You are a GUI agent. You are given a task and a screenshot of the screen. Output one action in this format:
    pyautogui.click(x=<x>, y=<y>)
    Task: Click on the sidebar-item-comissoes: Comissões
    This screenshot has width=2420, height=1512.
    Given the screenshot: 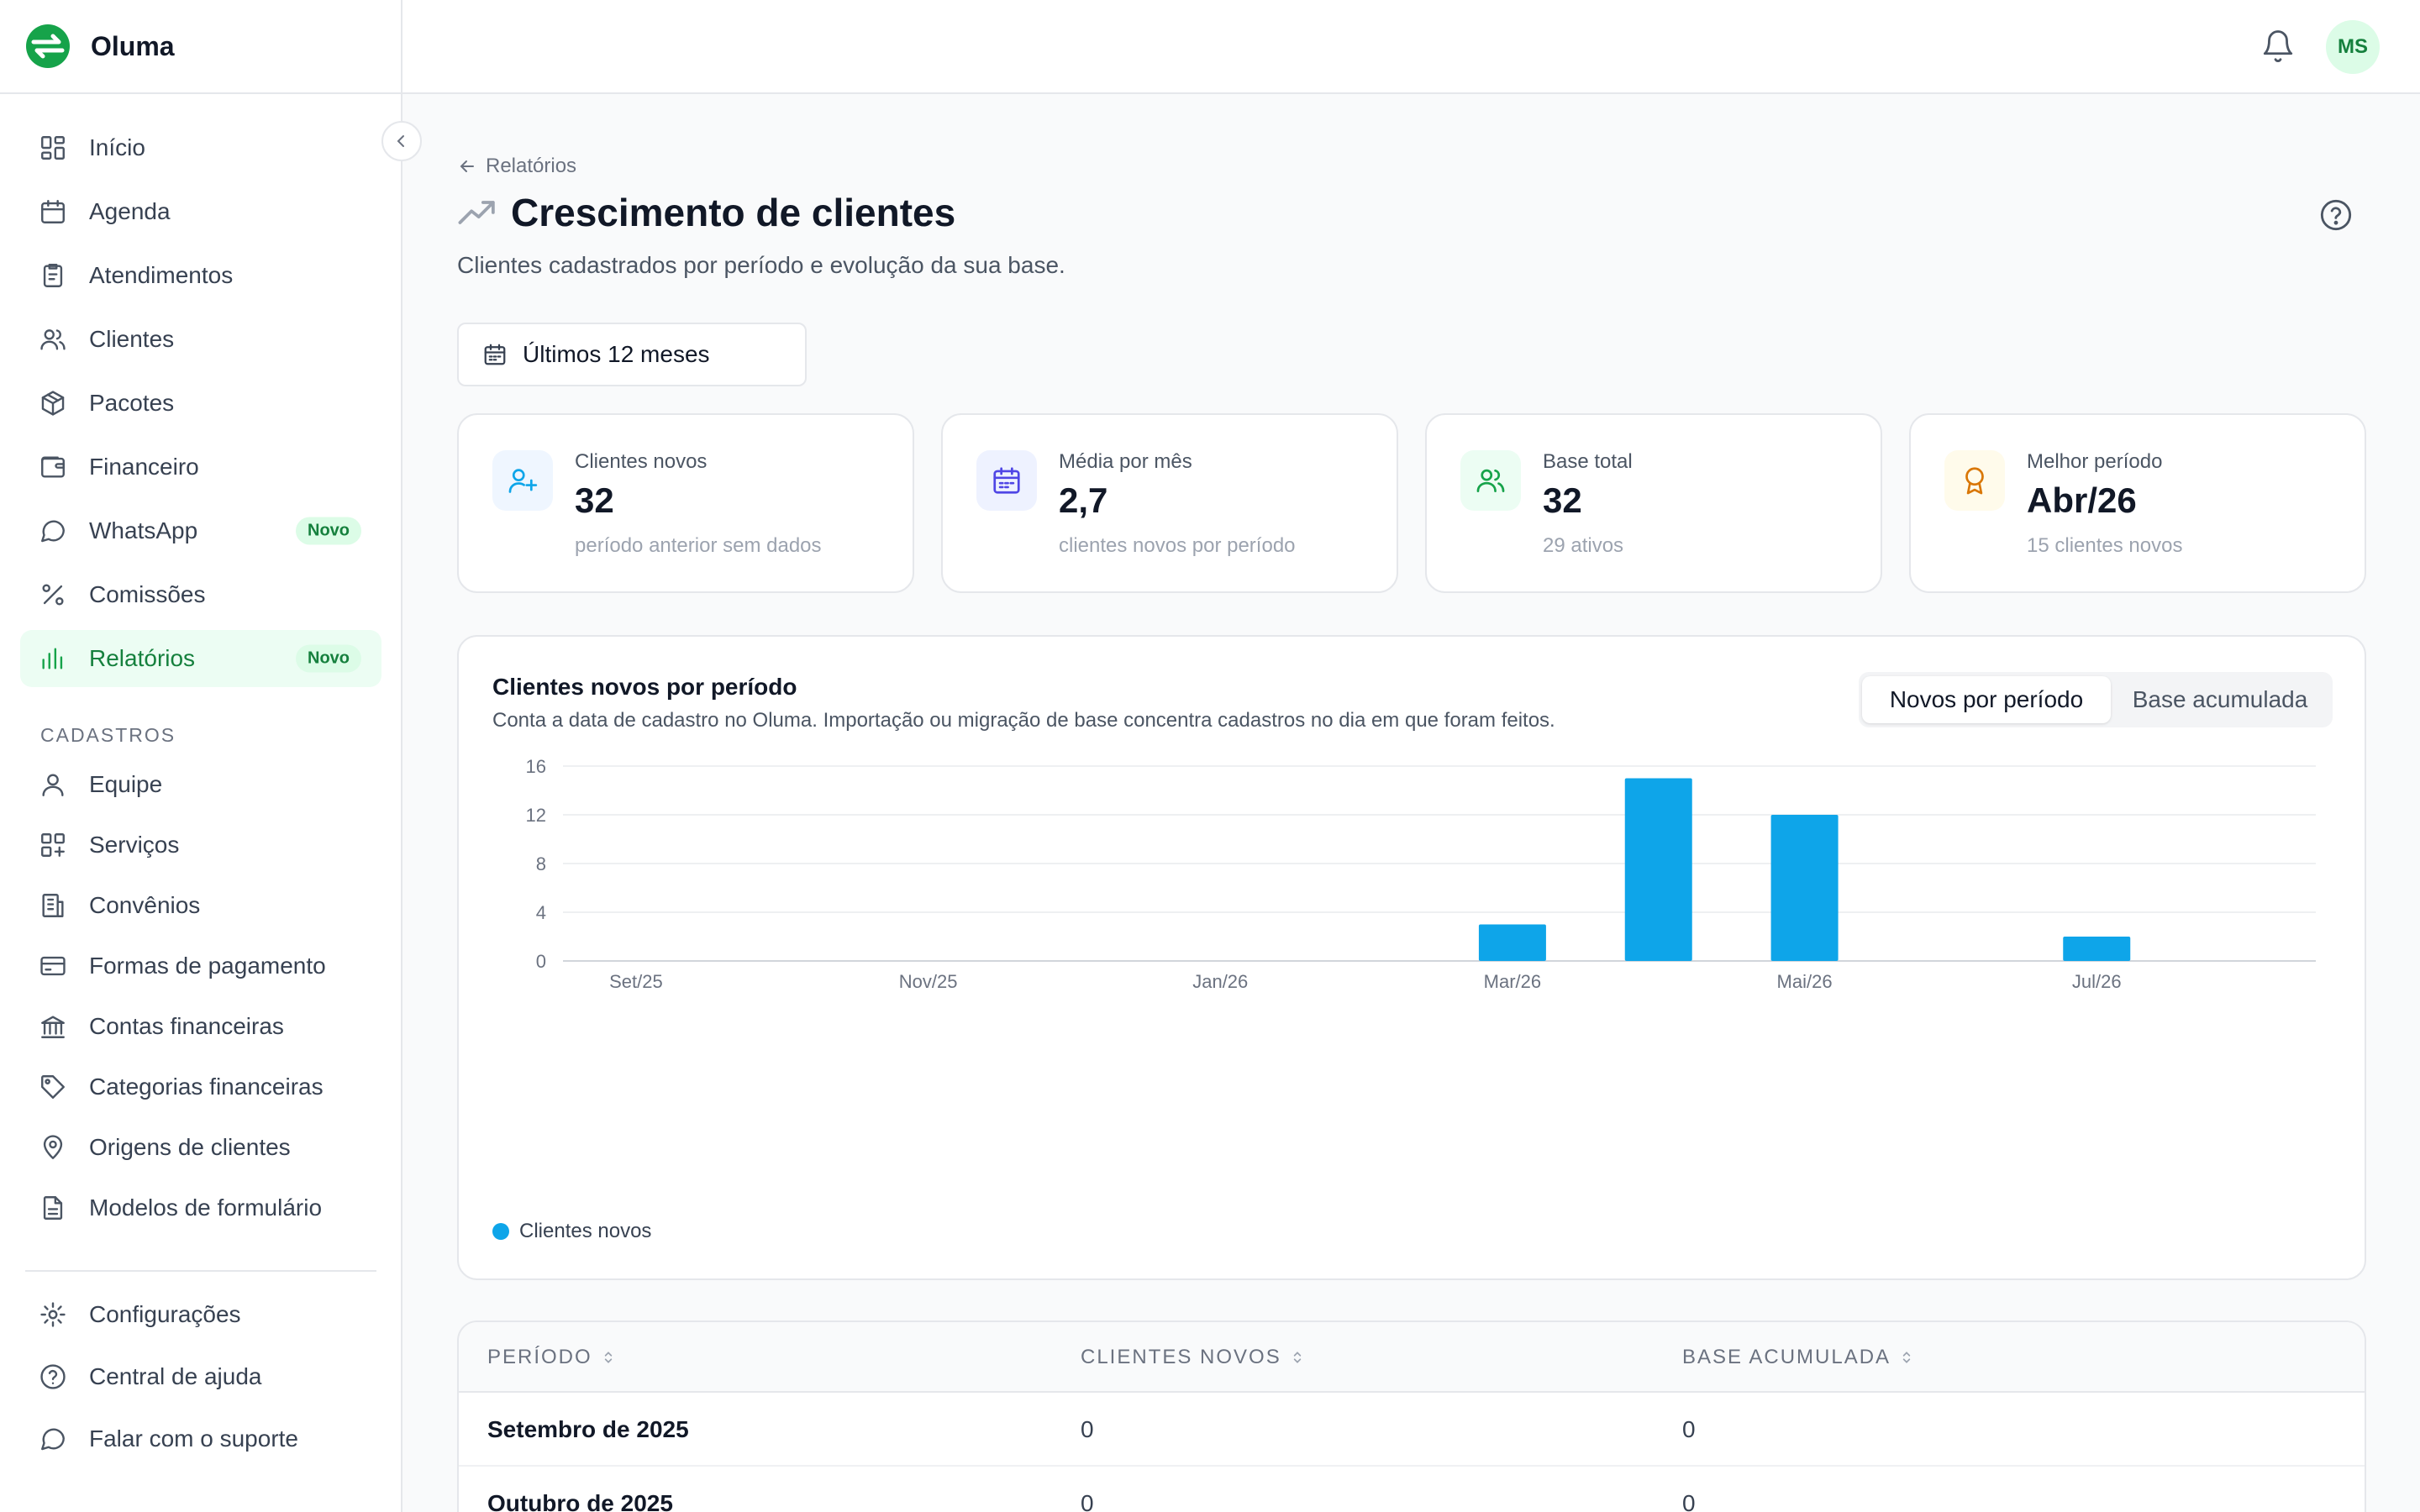 What is the action you would take?
    pyautogui.click(x=200, y=594)
    